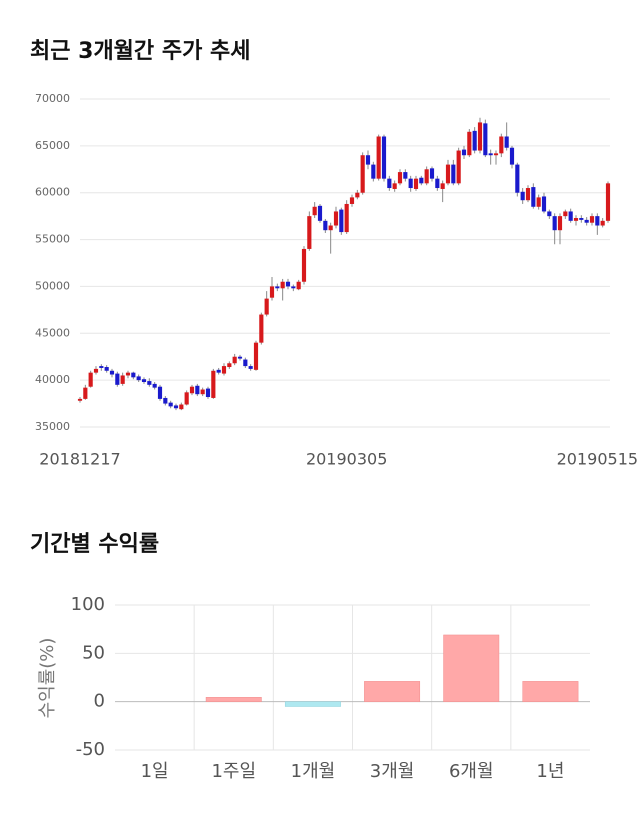 Image resolution: width=640 pixels, height=814 pixels. What do you see at coordinates (52, 239) in the screenshot?
I see `y-tick-label: 55000` at bounding box center [52, 239].